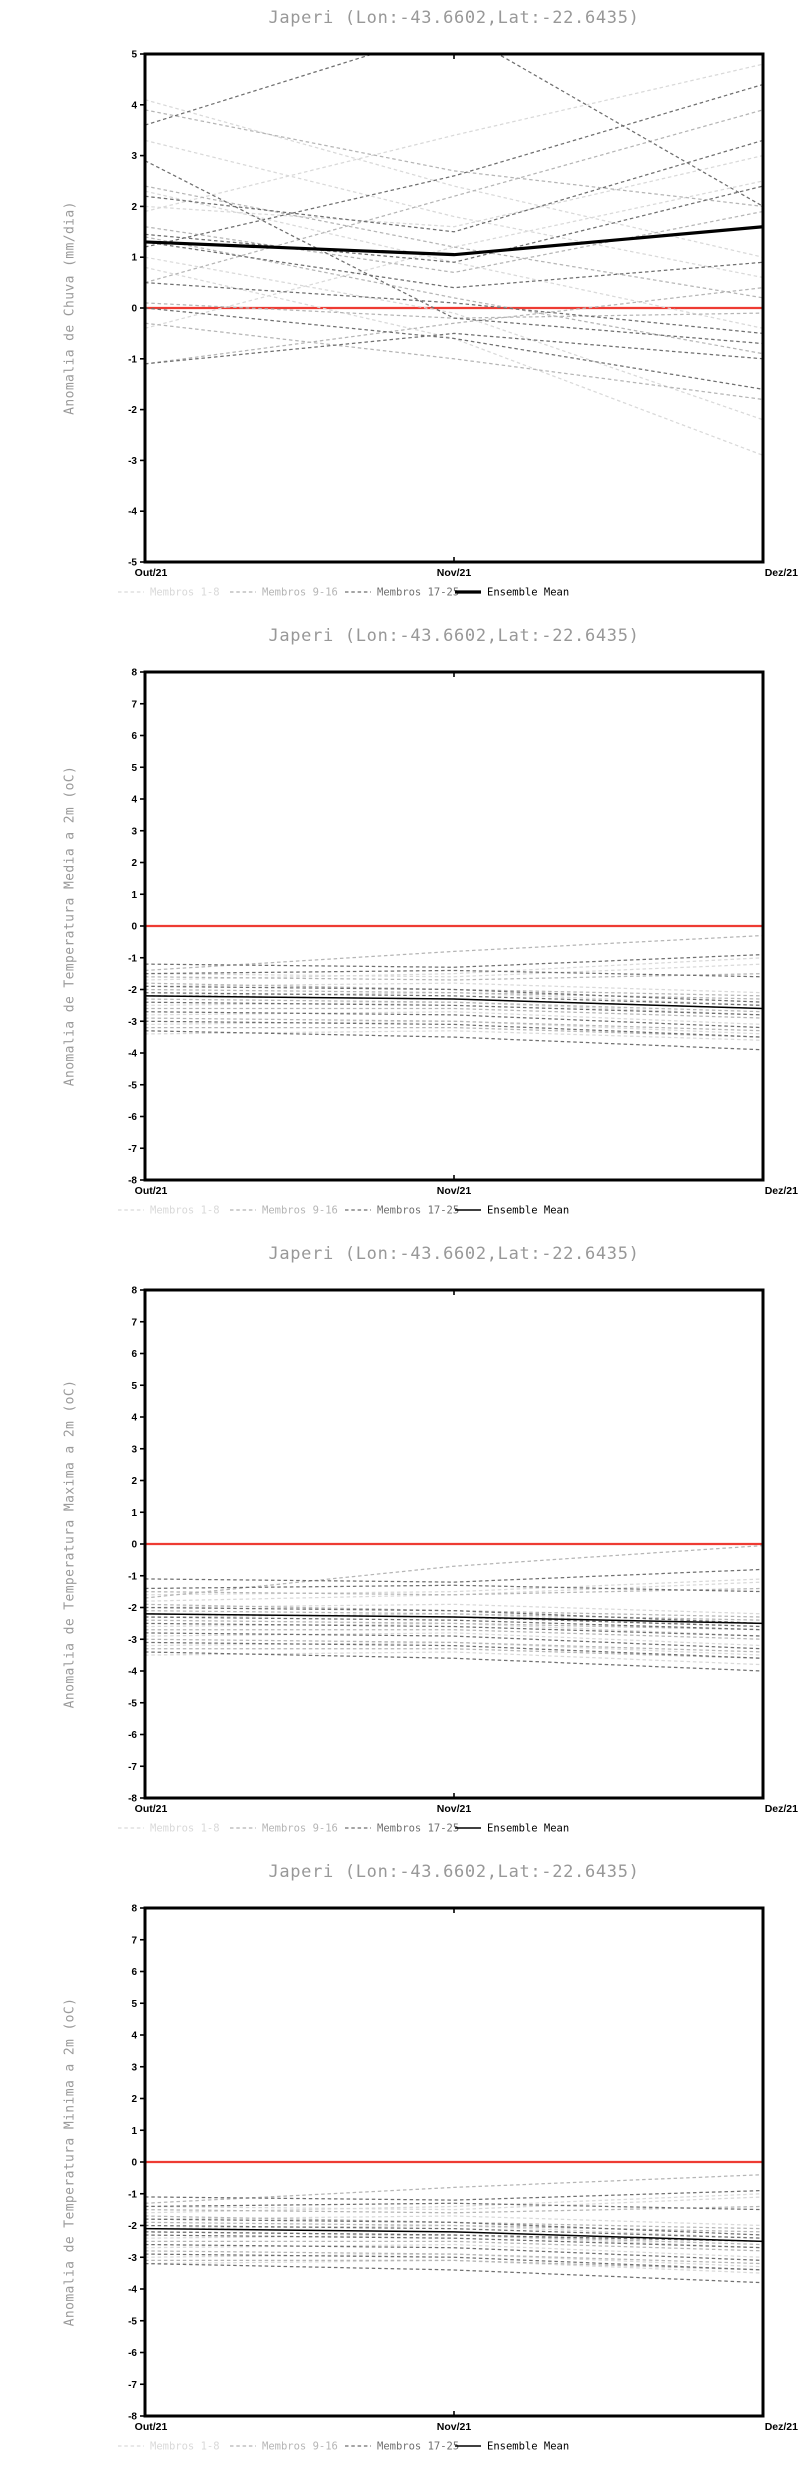  I want to click on y-tick-label: -8, so click(132, 1181).